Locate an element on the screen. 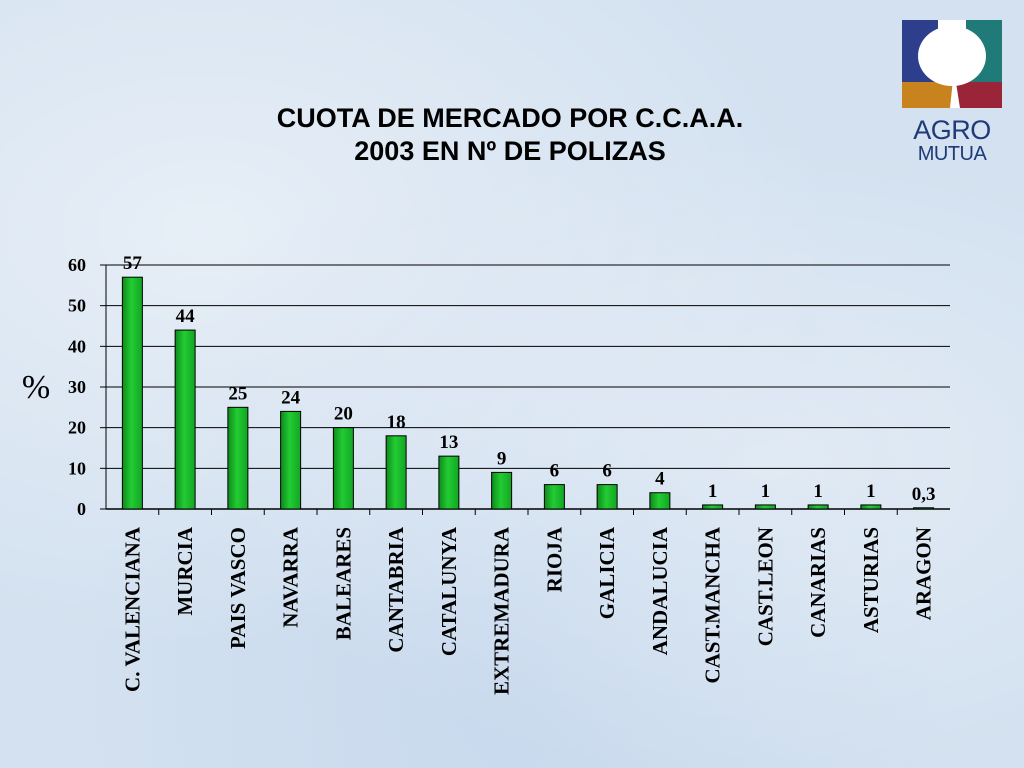 The image size is (1024, 768). logo-text-line2: MUTUA is located at coordinates (952, 154).